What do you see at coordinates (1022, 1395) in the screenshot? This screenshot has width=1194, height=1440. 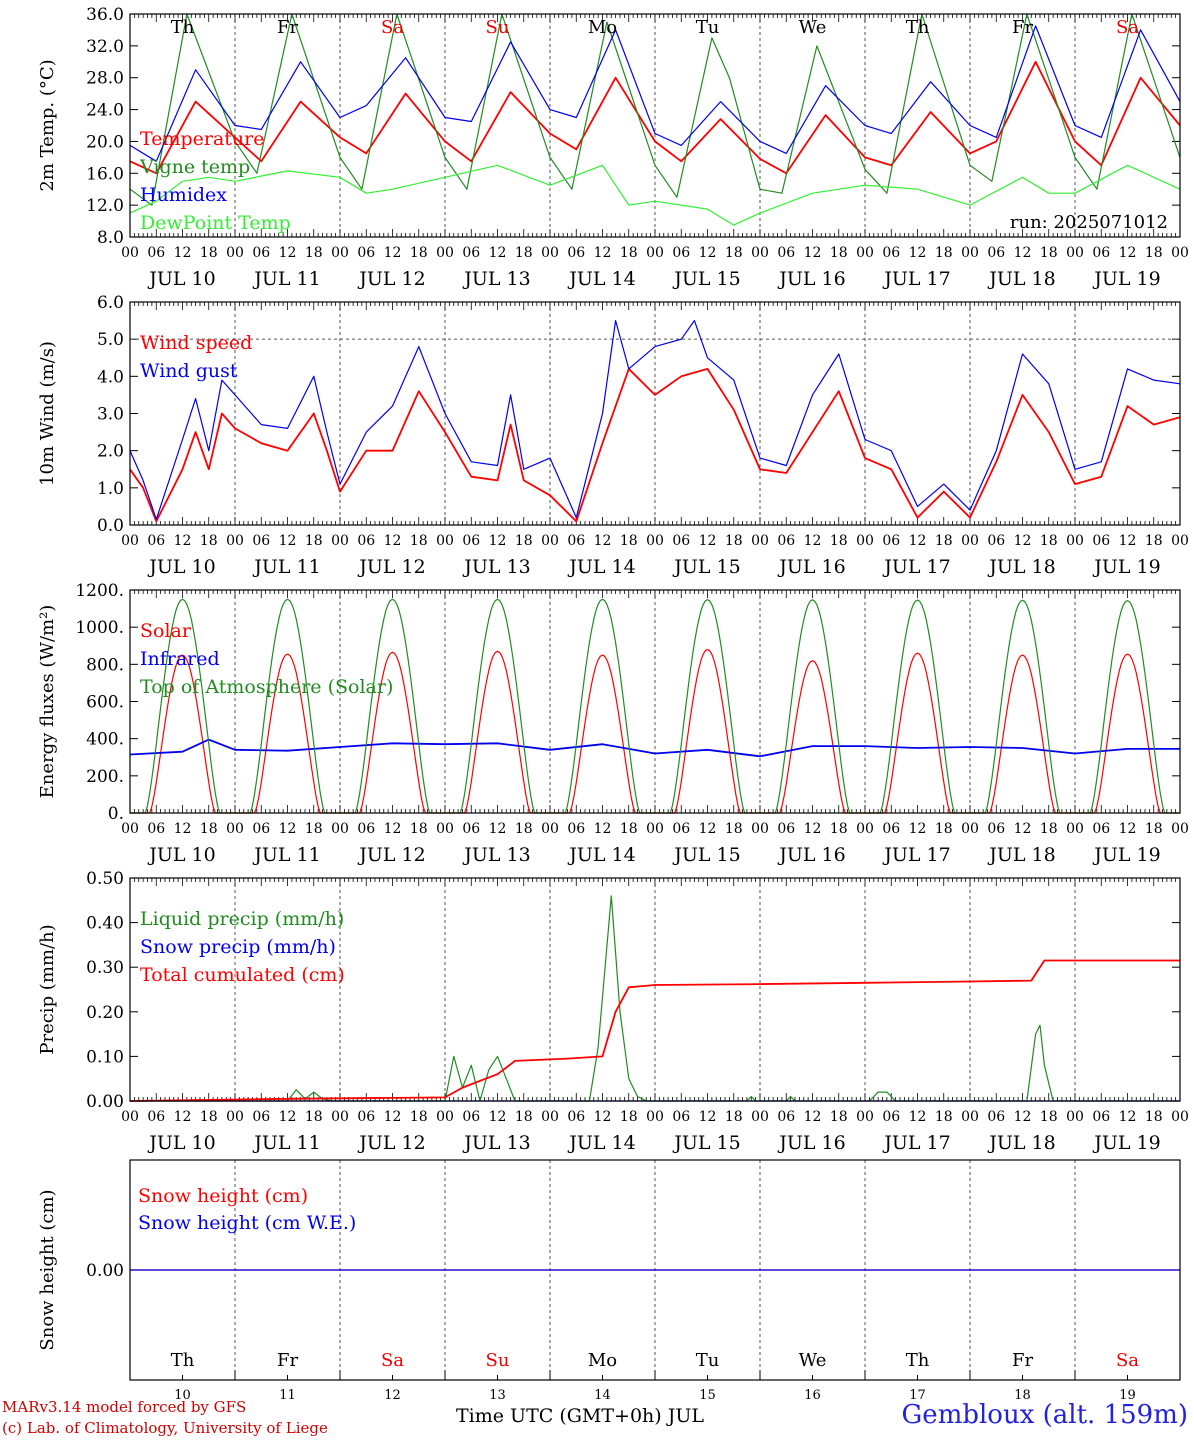 I see `x-day-number: 18` at bounding box center [1022, 1395].